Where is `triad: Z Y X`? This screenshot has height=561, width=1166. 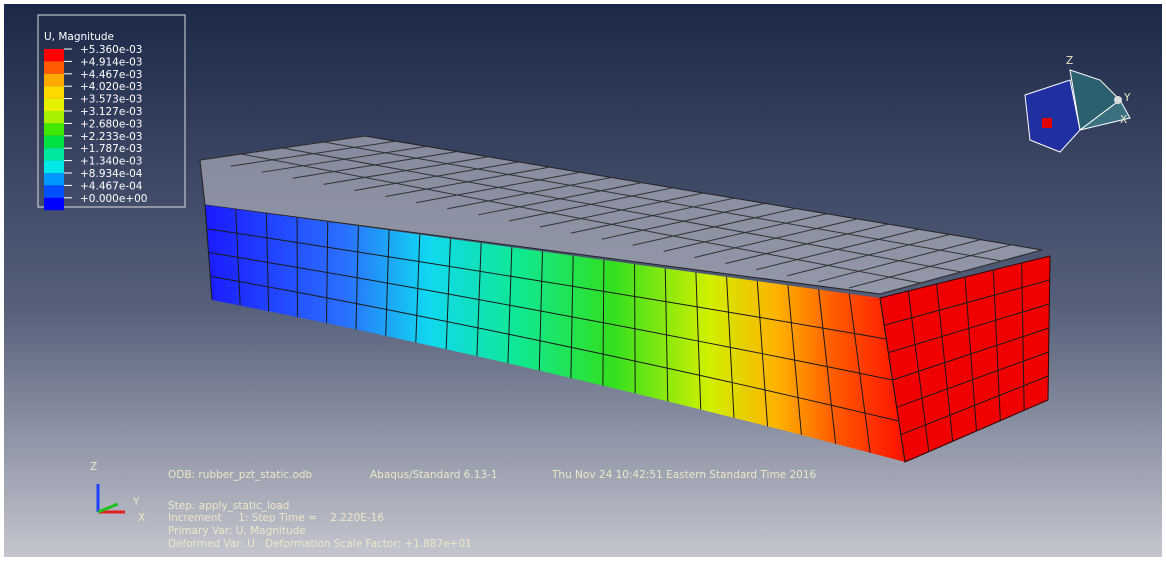 triad: Z Y X is located at coordinates (117, 492).